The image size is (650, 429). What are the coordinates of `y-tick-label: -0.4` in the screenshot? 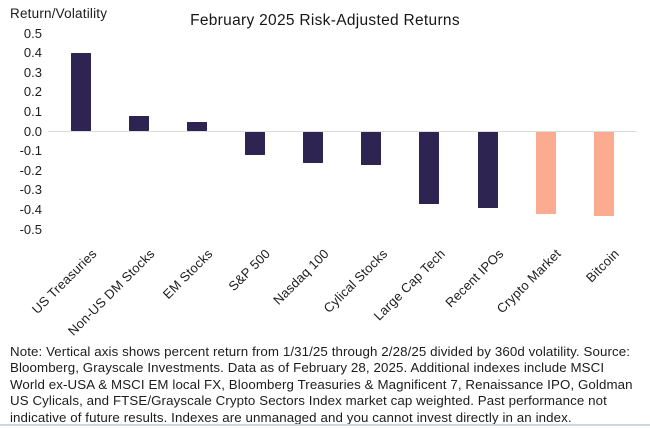 It's located at (30, 209).